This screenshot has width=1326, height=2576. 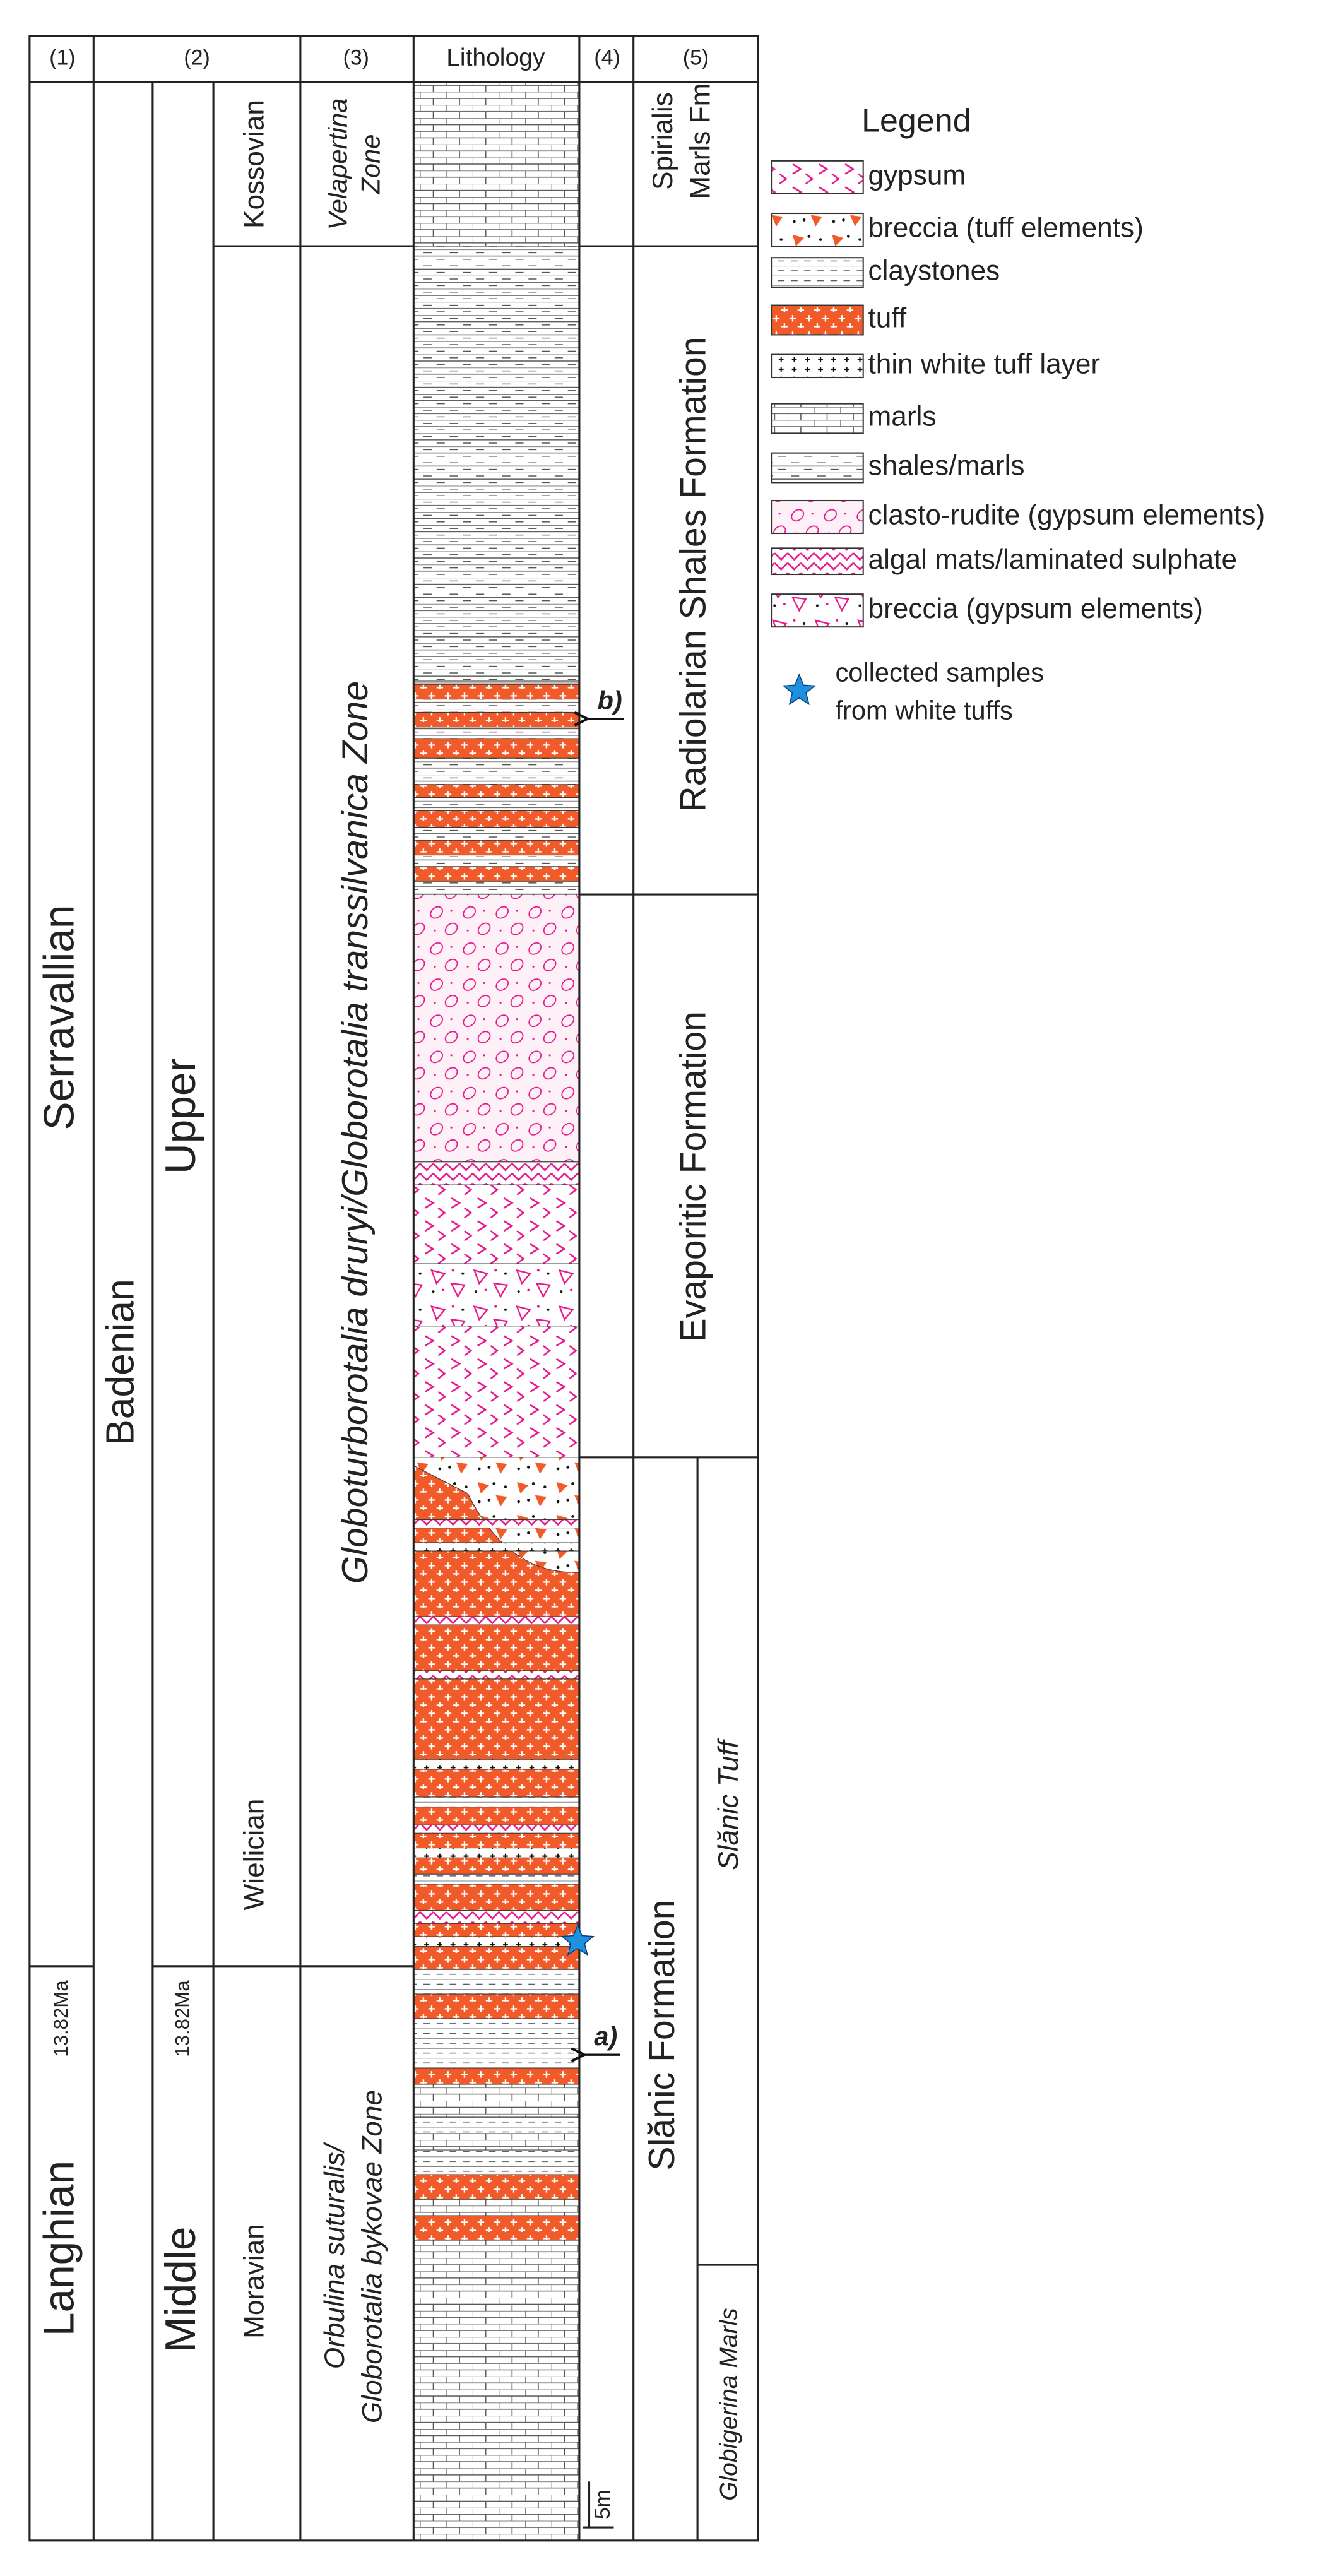 I want to click on breccia-gypsum-layer, so click(x=496, y=1295).